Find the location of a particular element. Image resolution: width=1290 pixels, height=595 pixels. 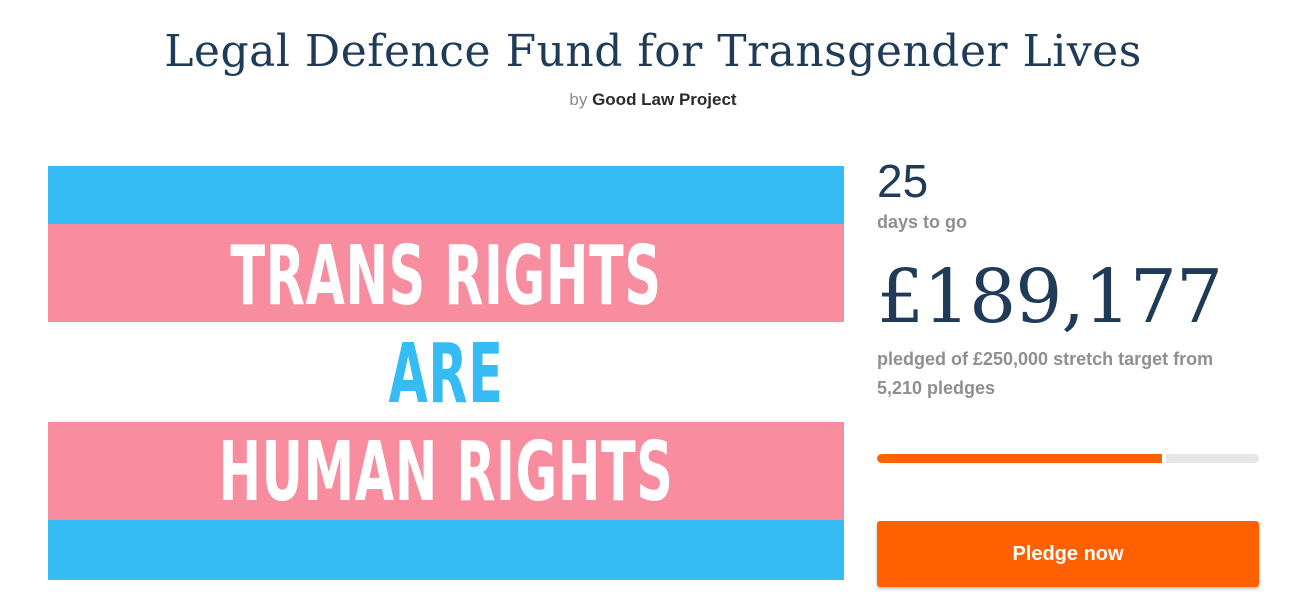

hero-text-line2: ARE is located at coordinates (446, 374).